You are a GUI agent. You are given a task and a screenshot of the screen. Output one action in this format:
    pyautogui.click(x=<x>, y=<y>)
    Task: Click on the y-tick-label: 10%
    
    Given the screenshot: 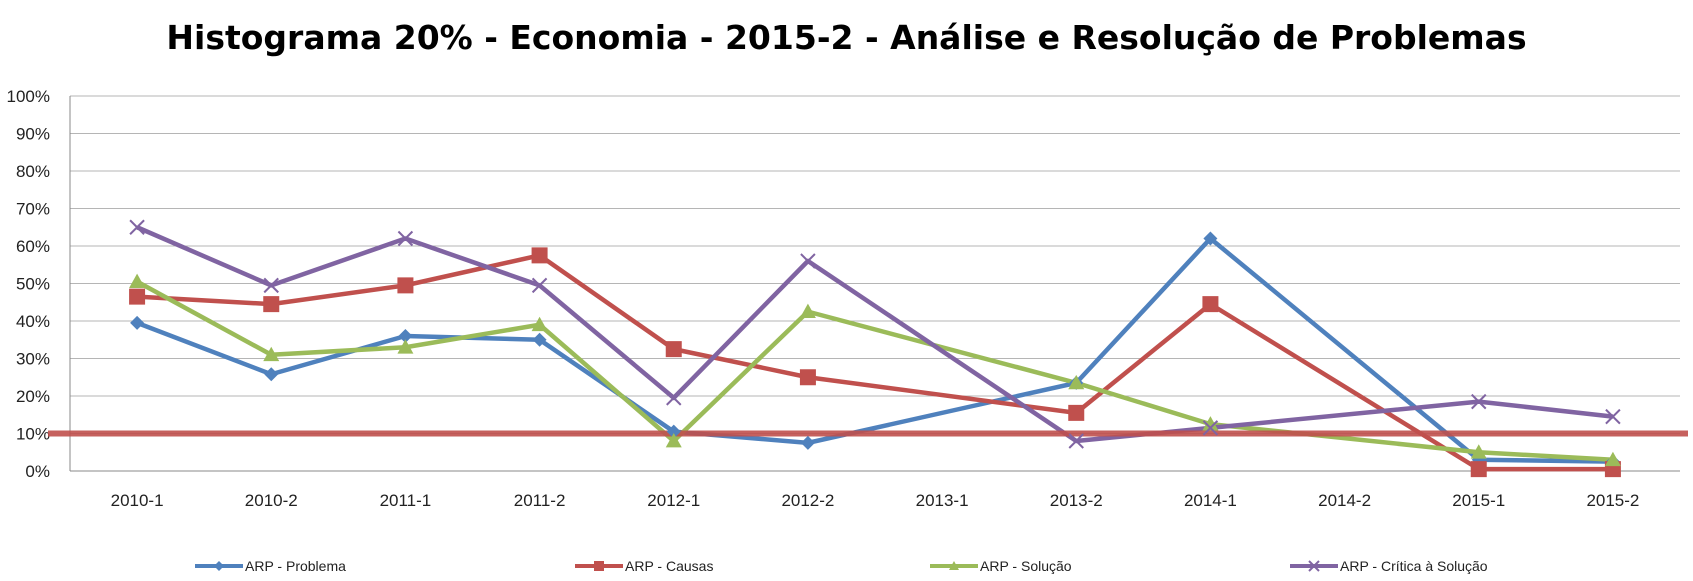 What is the action you would take?
    pyautogui.click(x=33, y=434)
    